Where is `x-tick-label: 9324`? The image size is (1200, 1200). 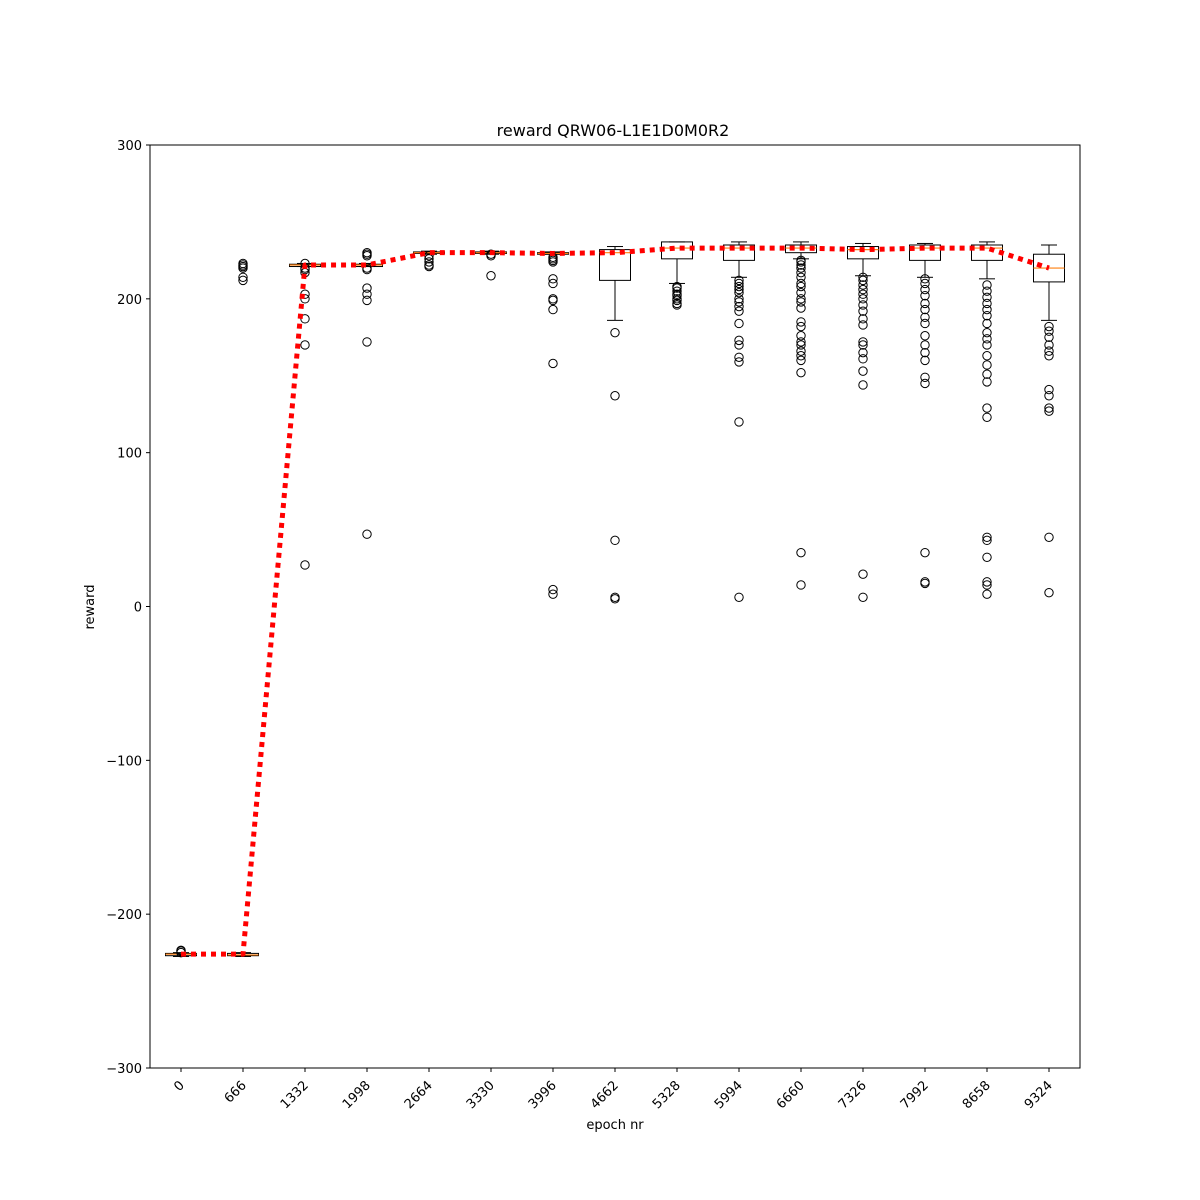 x-tick-label: 9324 is located at coordinates (1039, 1095).